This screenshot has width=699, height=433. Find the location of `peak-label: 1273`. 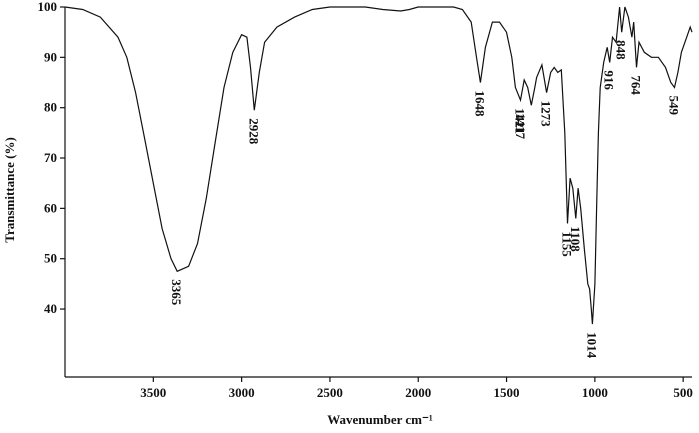

peak-label: 1273 is located at coordinates (546, 114).